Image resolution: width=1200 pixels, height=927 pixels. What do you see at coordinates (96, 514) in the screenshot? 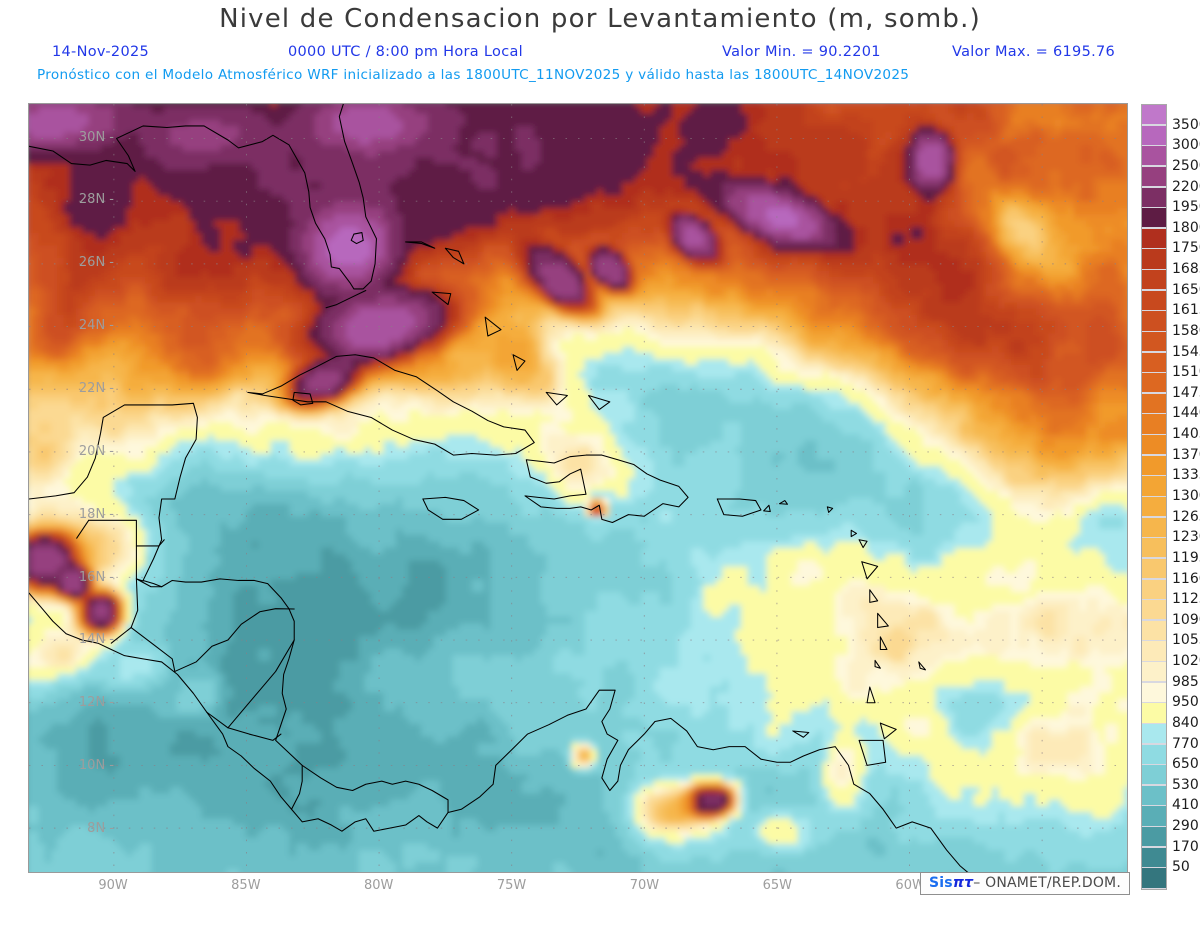
I see `y-tick-18n: 18N -` at bounding box center [96, 514].